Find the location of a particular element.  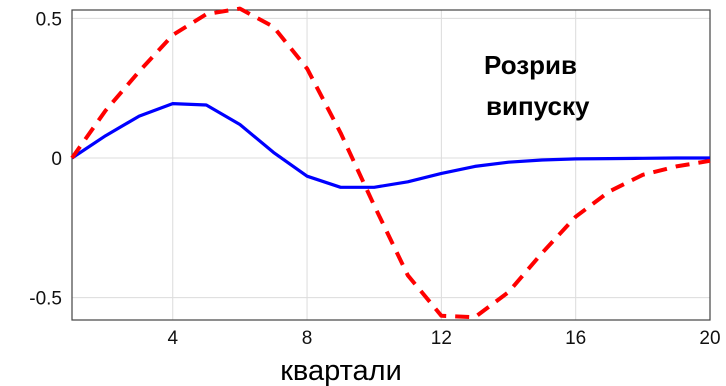

x-tick-label: 20 is located at coordinates (709, 338).